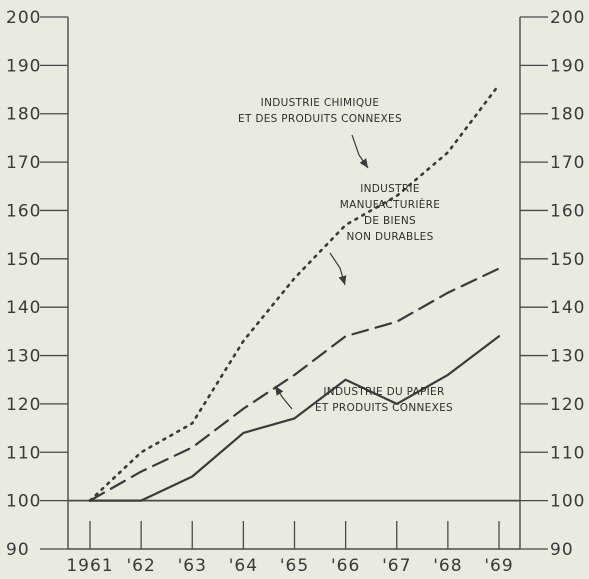 Image resolution: width=589 pixels, height=579 pixels. I want to click on x-tick-label: '64, so click(243, 566).